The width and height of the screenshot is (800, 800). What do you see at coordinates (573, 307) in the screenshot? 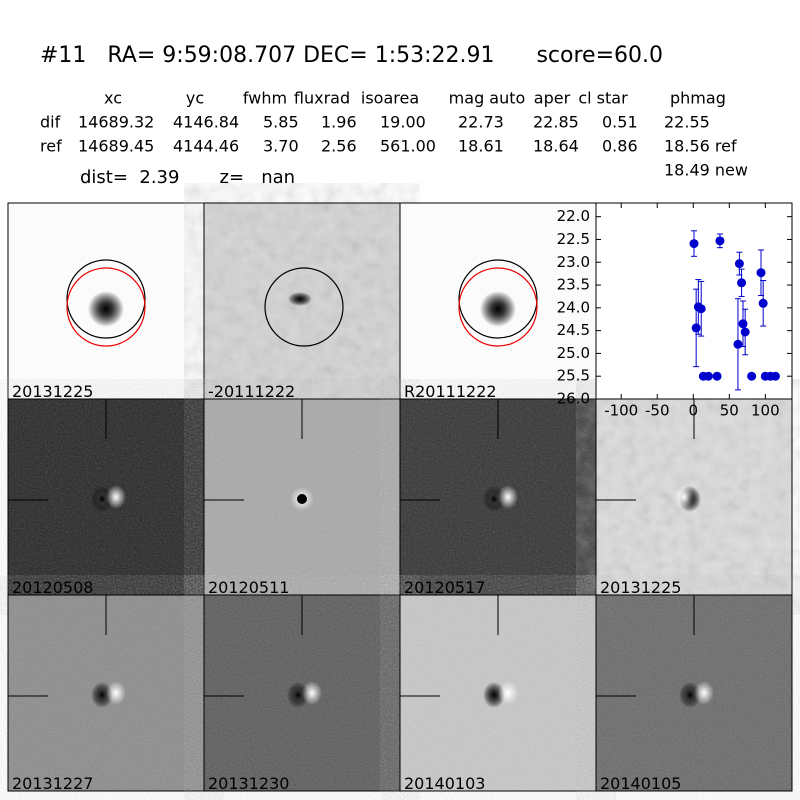
I see `y-tick-label: 24.0` at bounding box center [573, 307].